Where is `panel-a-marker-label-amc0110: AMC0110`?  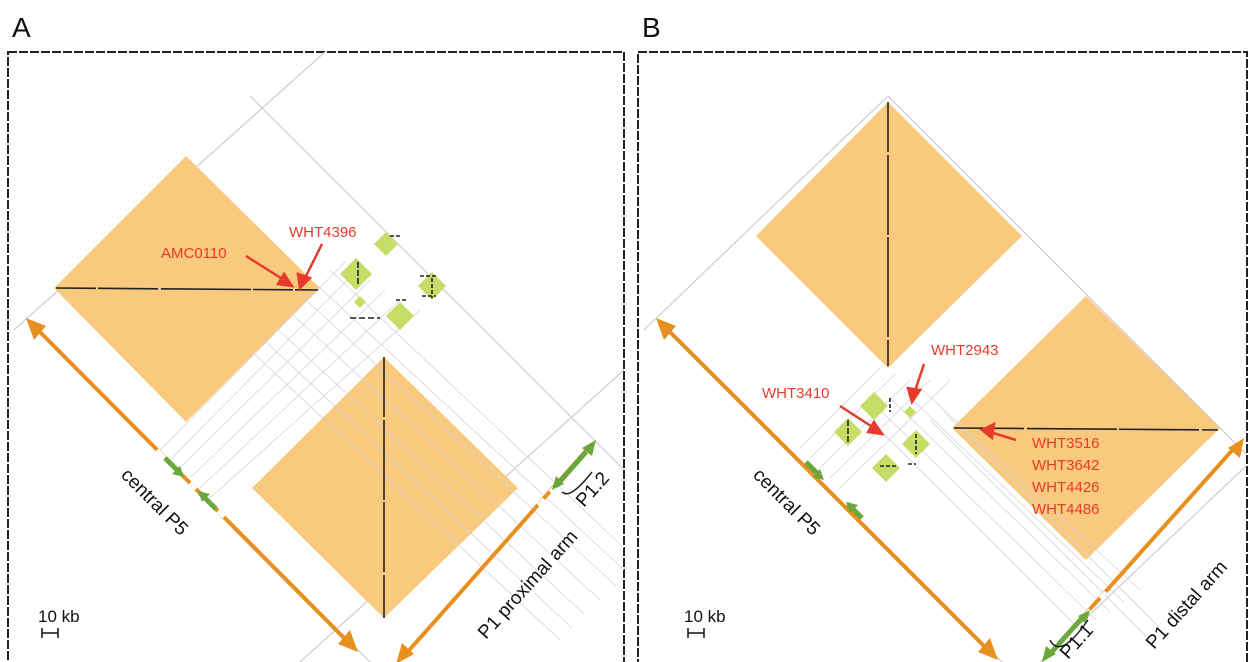 panel-a-marker-label-amc0110: AMC0110 is located at coordinates (194, 253).